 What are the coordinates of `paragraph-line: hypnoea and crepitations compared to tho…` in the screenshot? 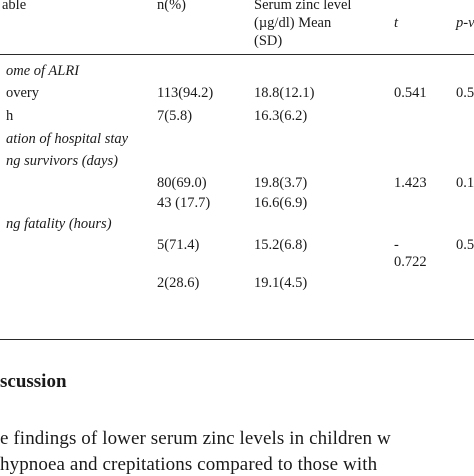 It's located at (189, 464).